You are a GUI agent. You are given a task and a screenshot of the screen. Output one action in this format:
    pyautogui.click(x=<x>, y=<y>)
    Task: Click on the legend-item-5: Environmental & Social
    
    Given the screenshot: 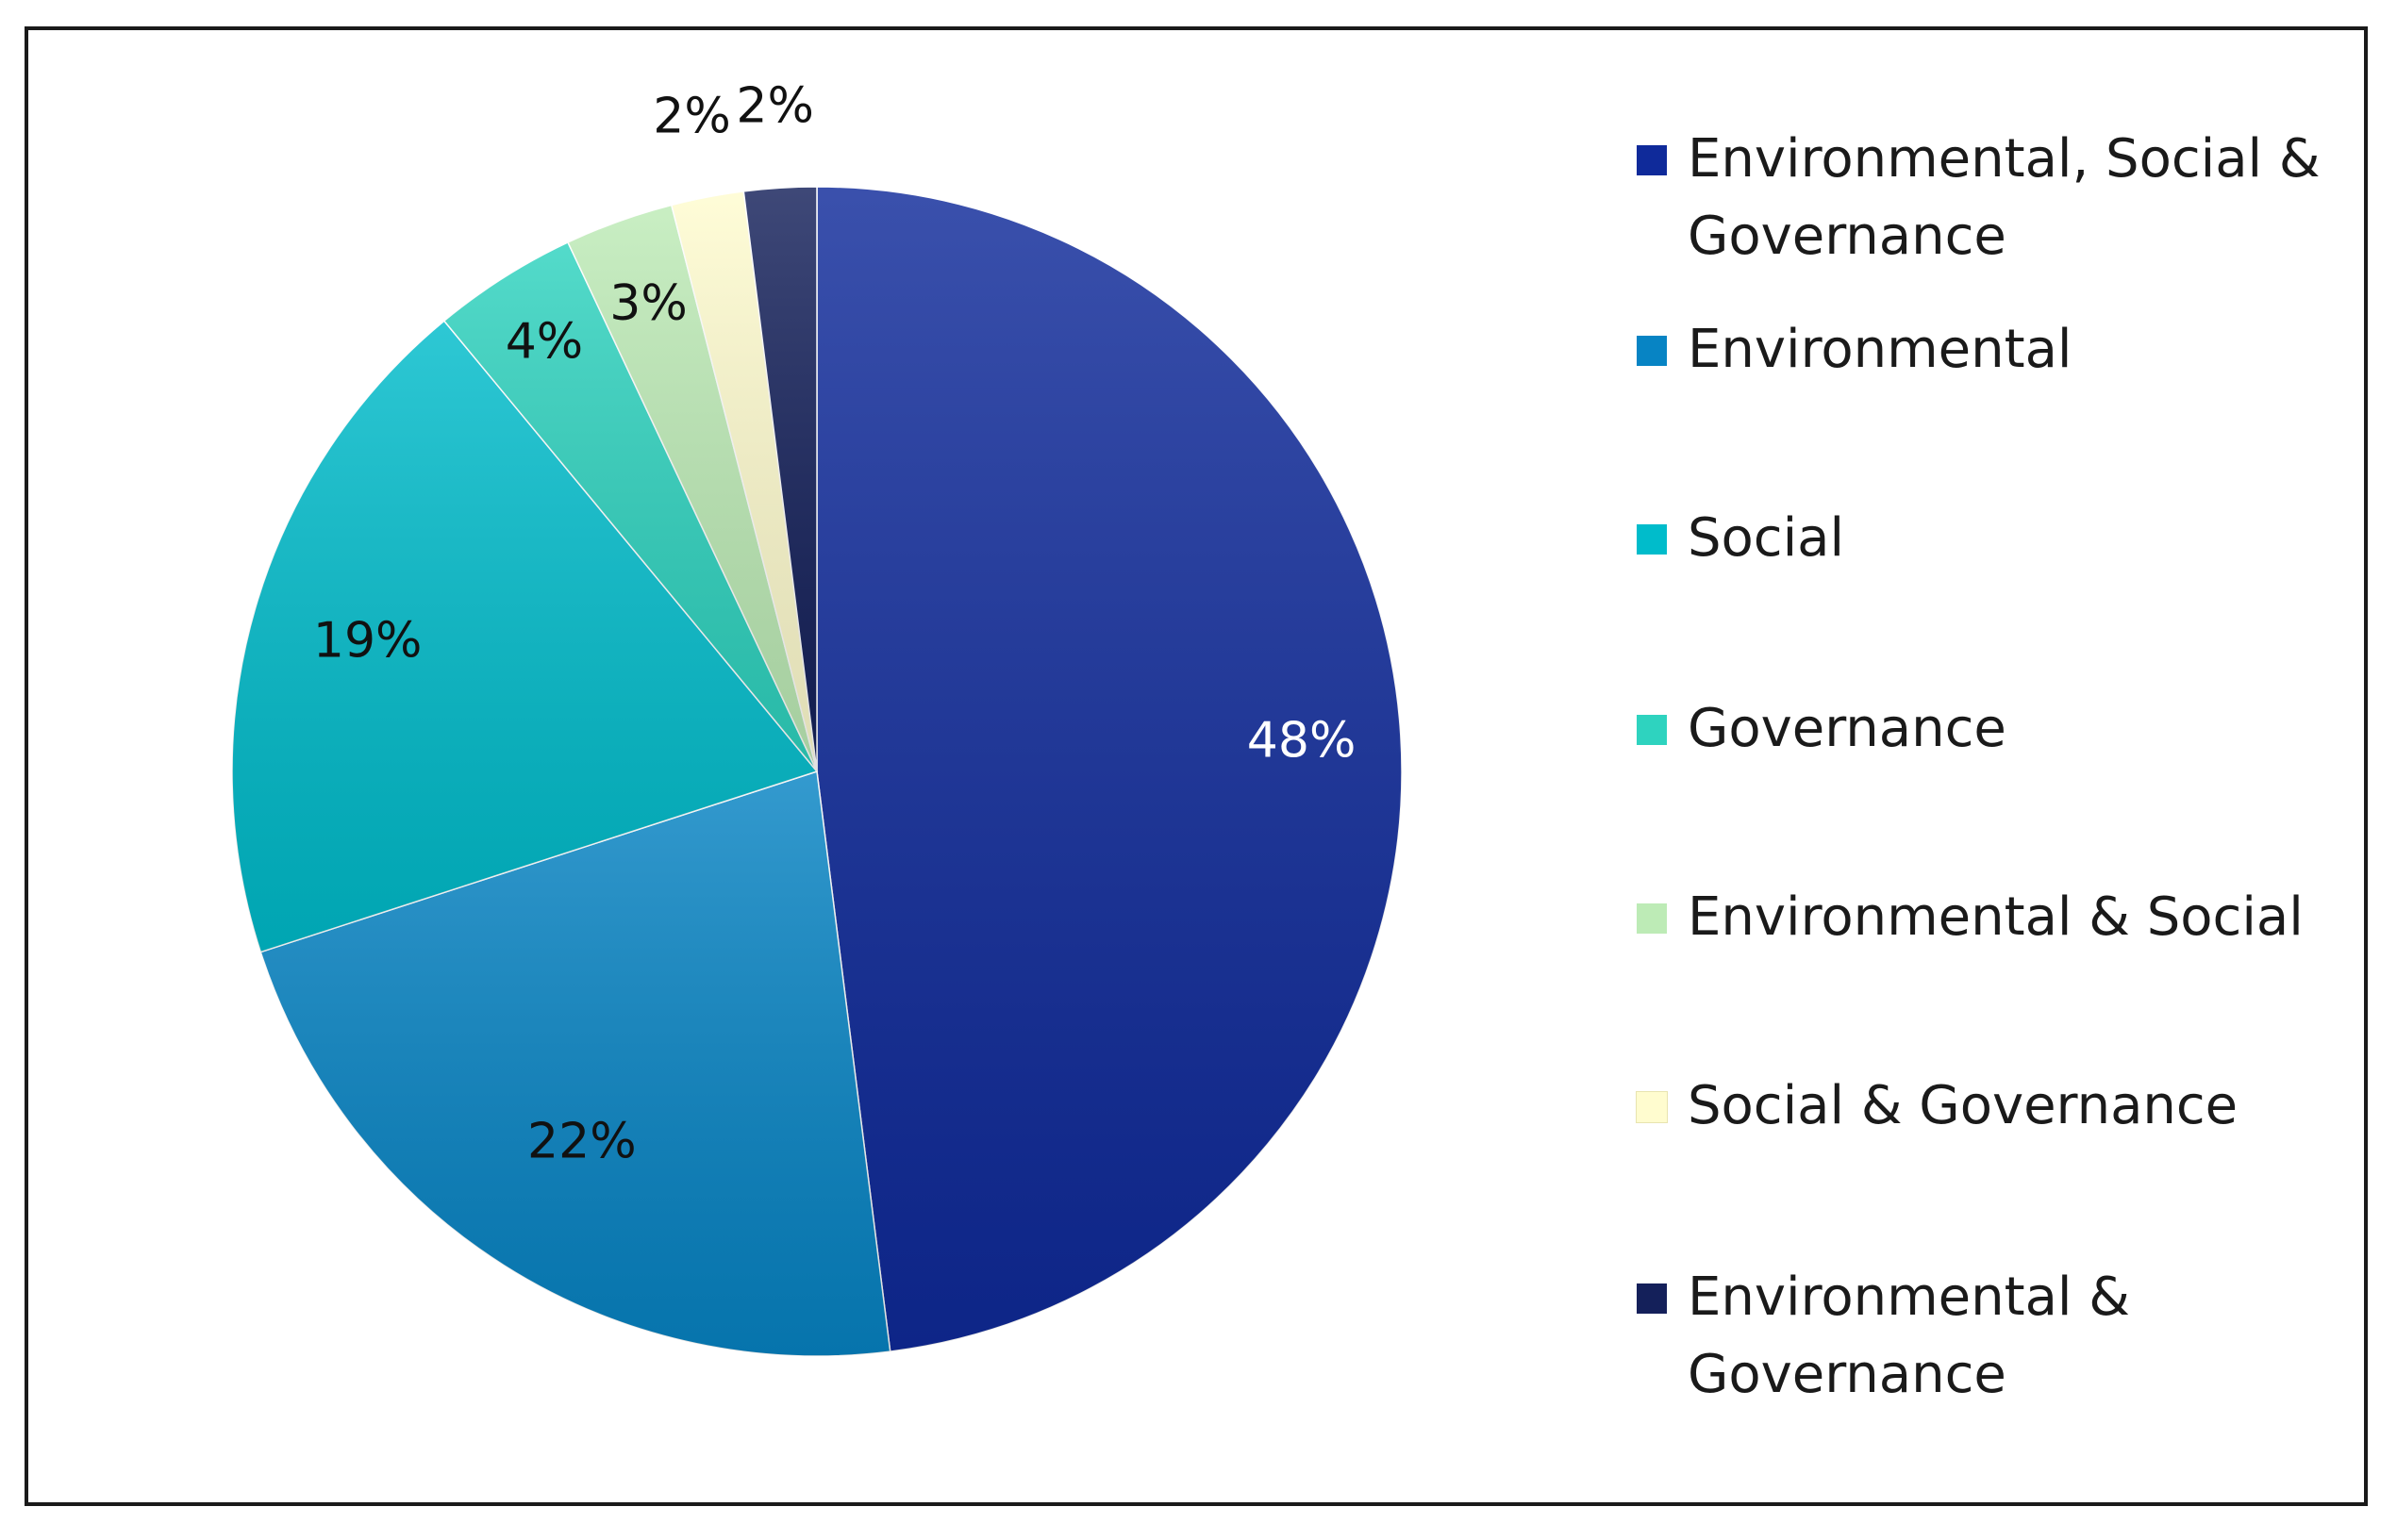 What is the action you would take?
    pyautogui.click(x=1983, y=917)
    